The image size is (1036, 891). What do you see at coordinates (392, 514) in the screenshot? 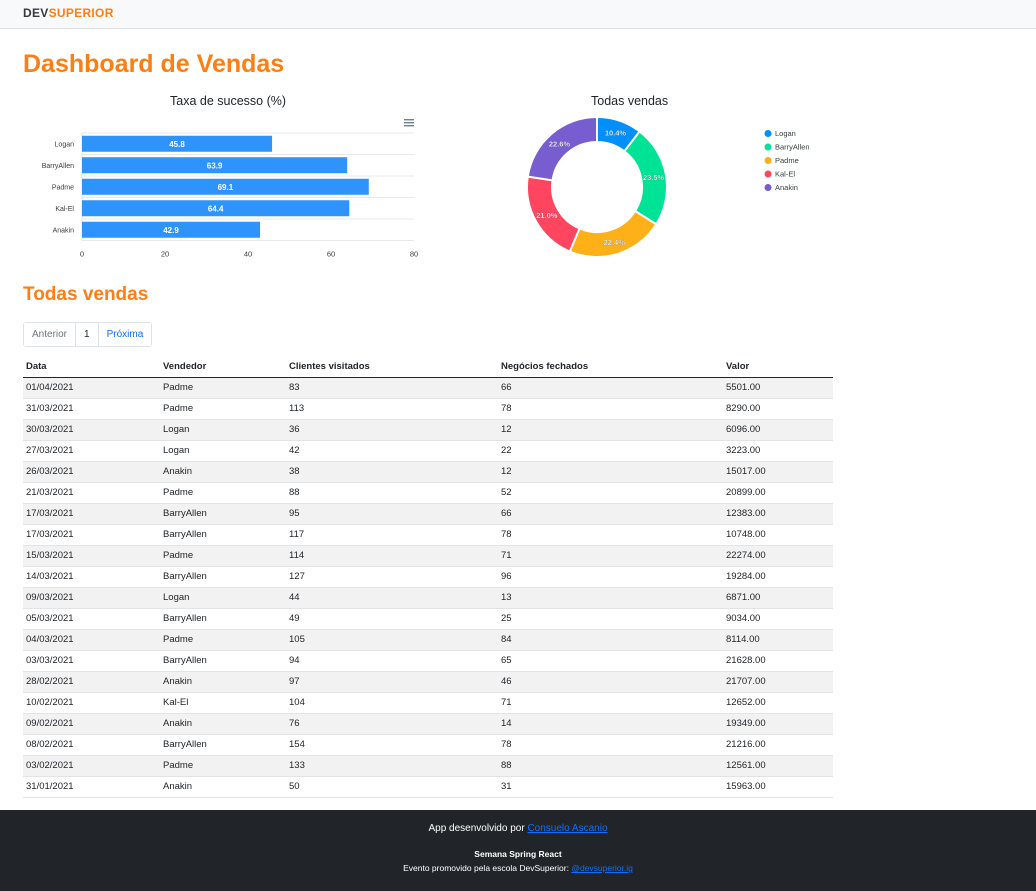
I see `cell-clientes: 95` at bounding box center [392, 514].